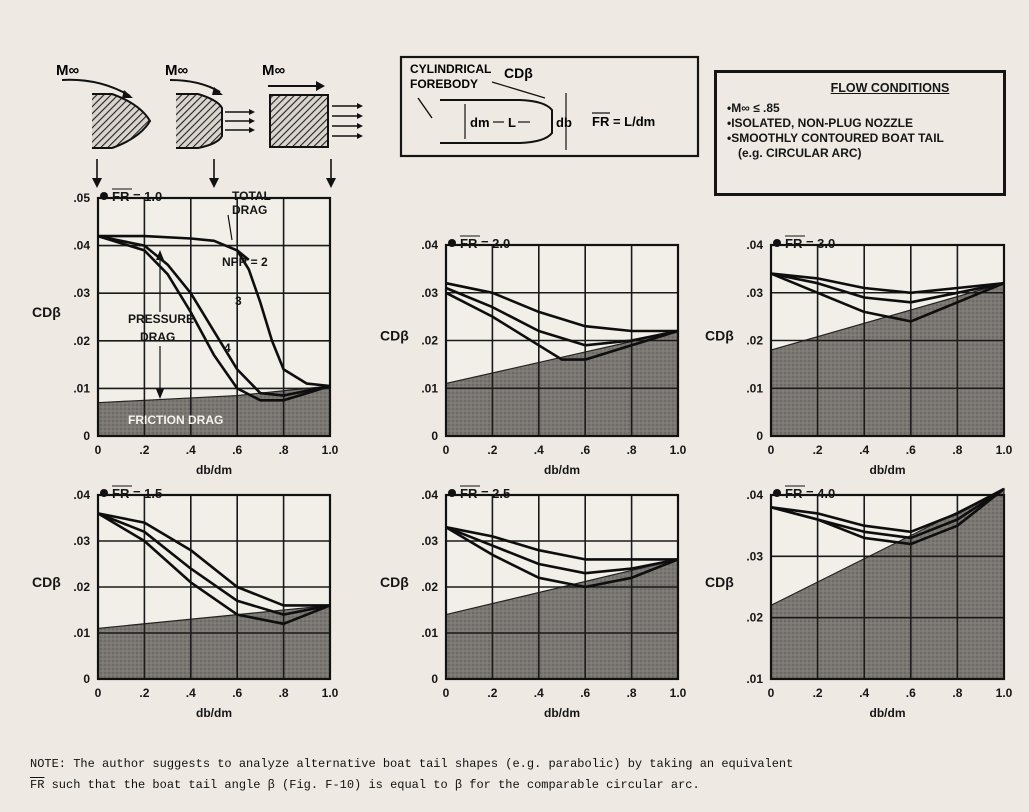  Describe the element at coordinates (450, 69) in the screenshot. I see `forebody-label-line1: CYLINDRICAL` at that location.